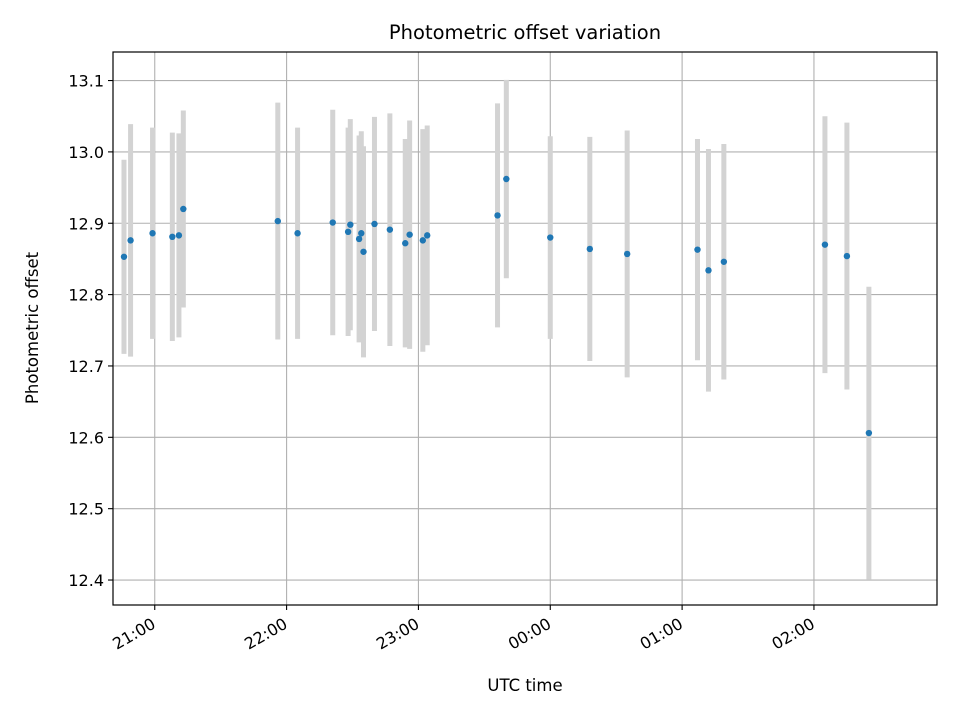 This screenshot has height=720, width=960. I want to click on y-axis-label: Photometric offset, so click(32, 327).